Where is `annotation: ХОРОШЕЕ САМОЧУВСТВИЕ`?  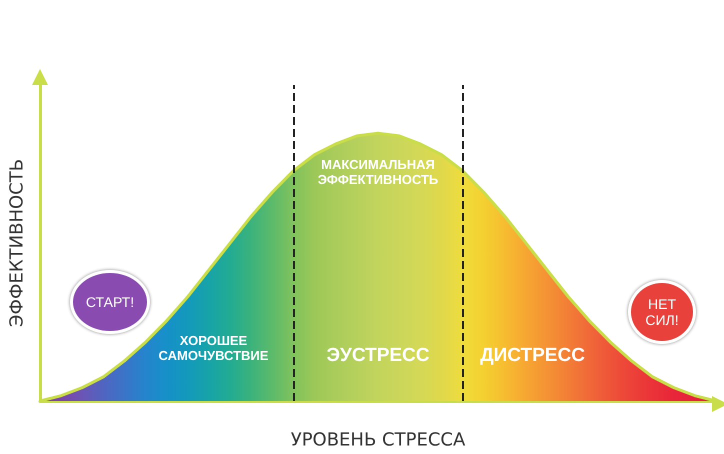
annotation: ХОРОШЕЕ САМОЧУВСТВИЕ is located at coordinates (214, 347).